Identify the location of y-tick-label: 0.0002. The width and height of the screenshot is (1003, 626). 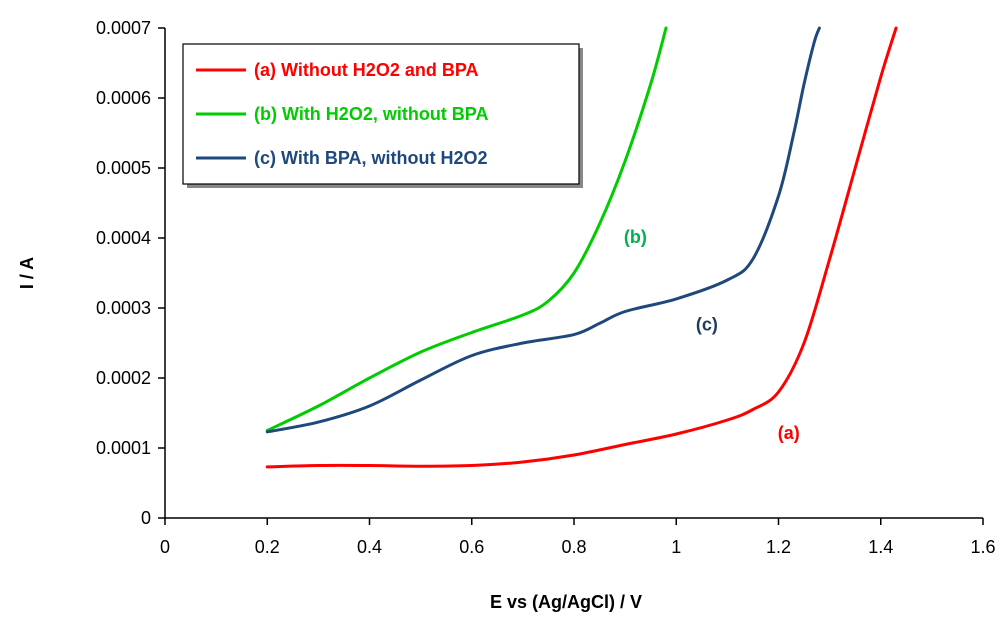
(123, 378).